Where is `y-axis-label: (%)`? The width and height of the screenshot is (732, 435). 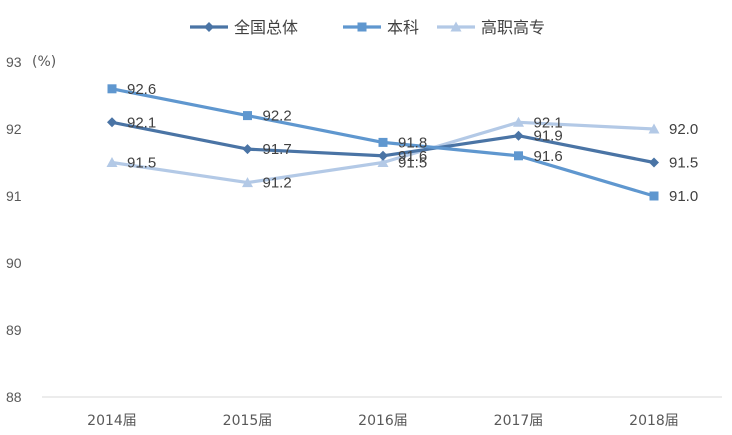 y-axis-label: (%) is located at coordinates (44, 62).